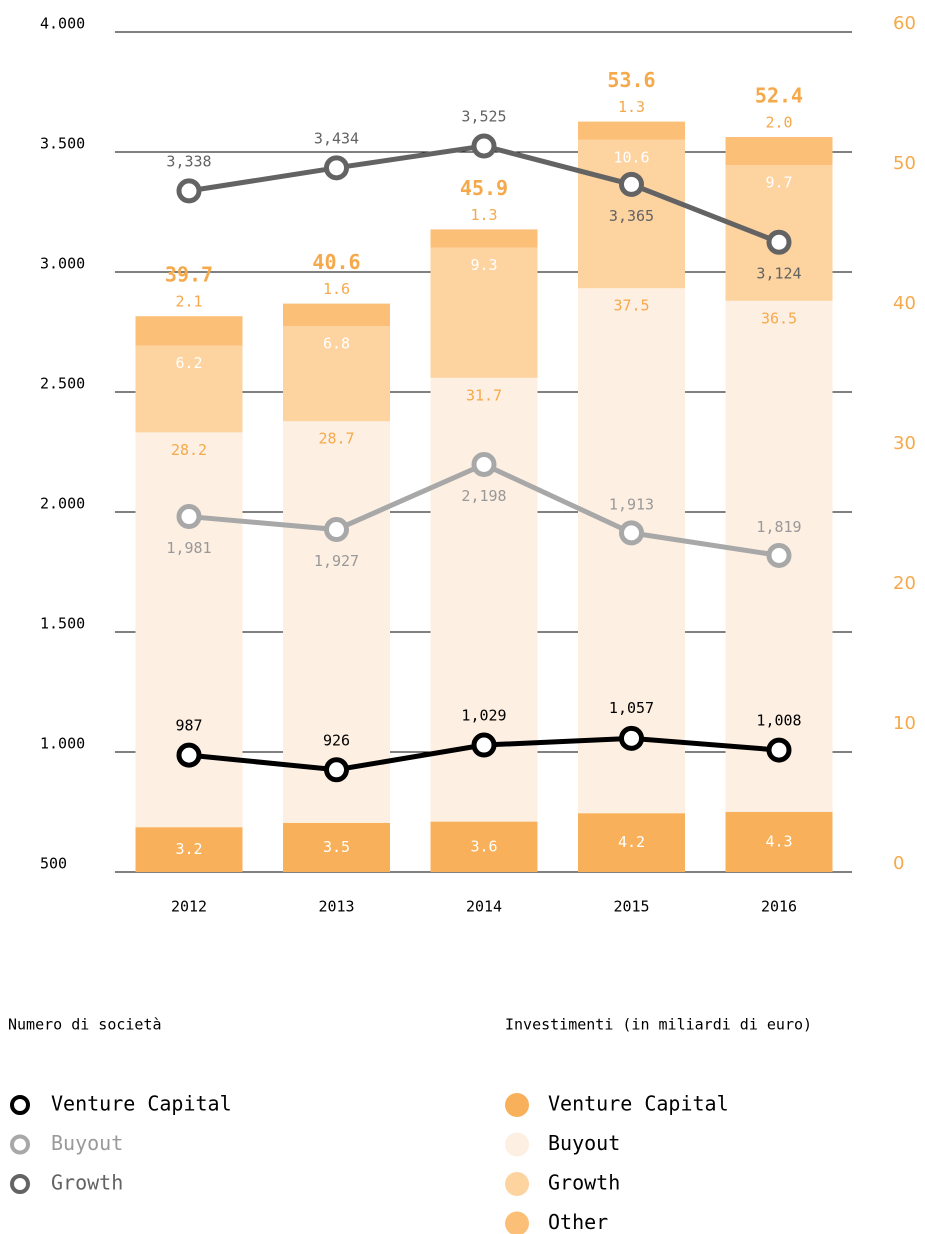  I want to click on bar-value-label: 4.3, so click(778, 841).